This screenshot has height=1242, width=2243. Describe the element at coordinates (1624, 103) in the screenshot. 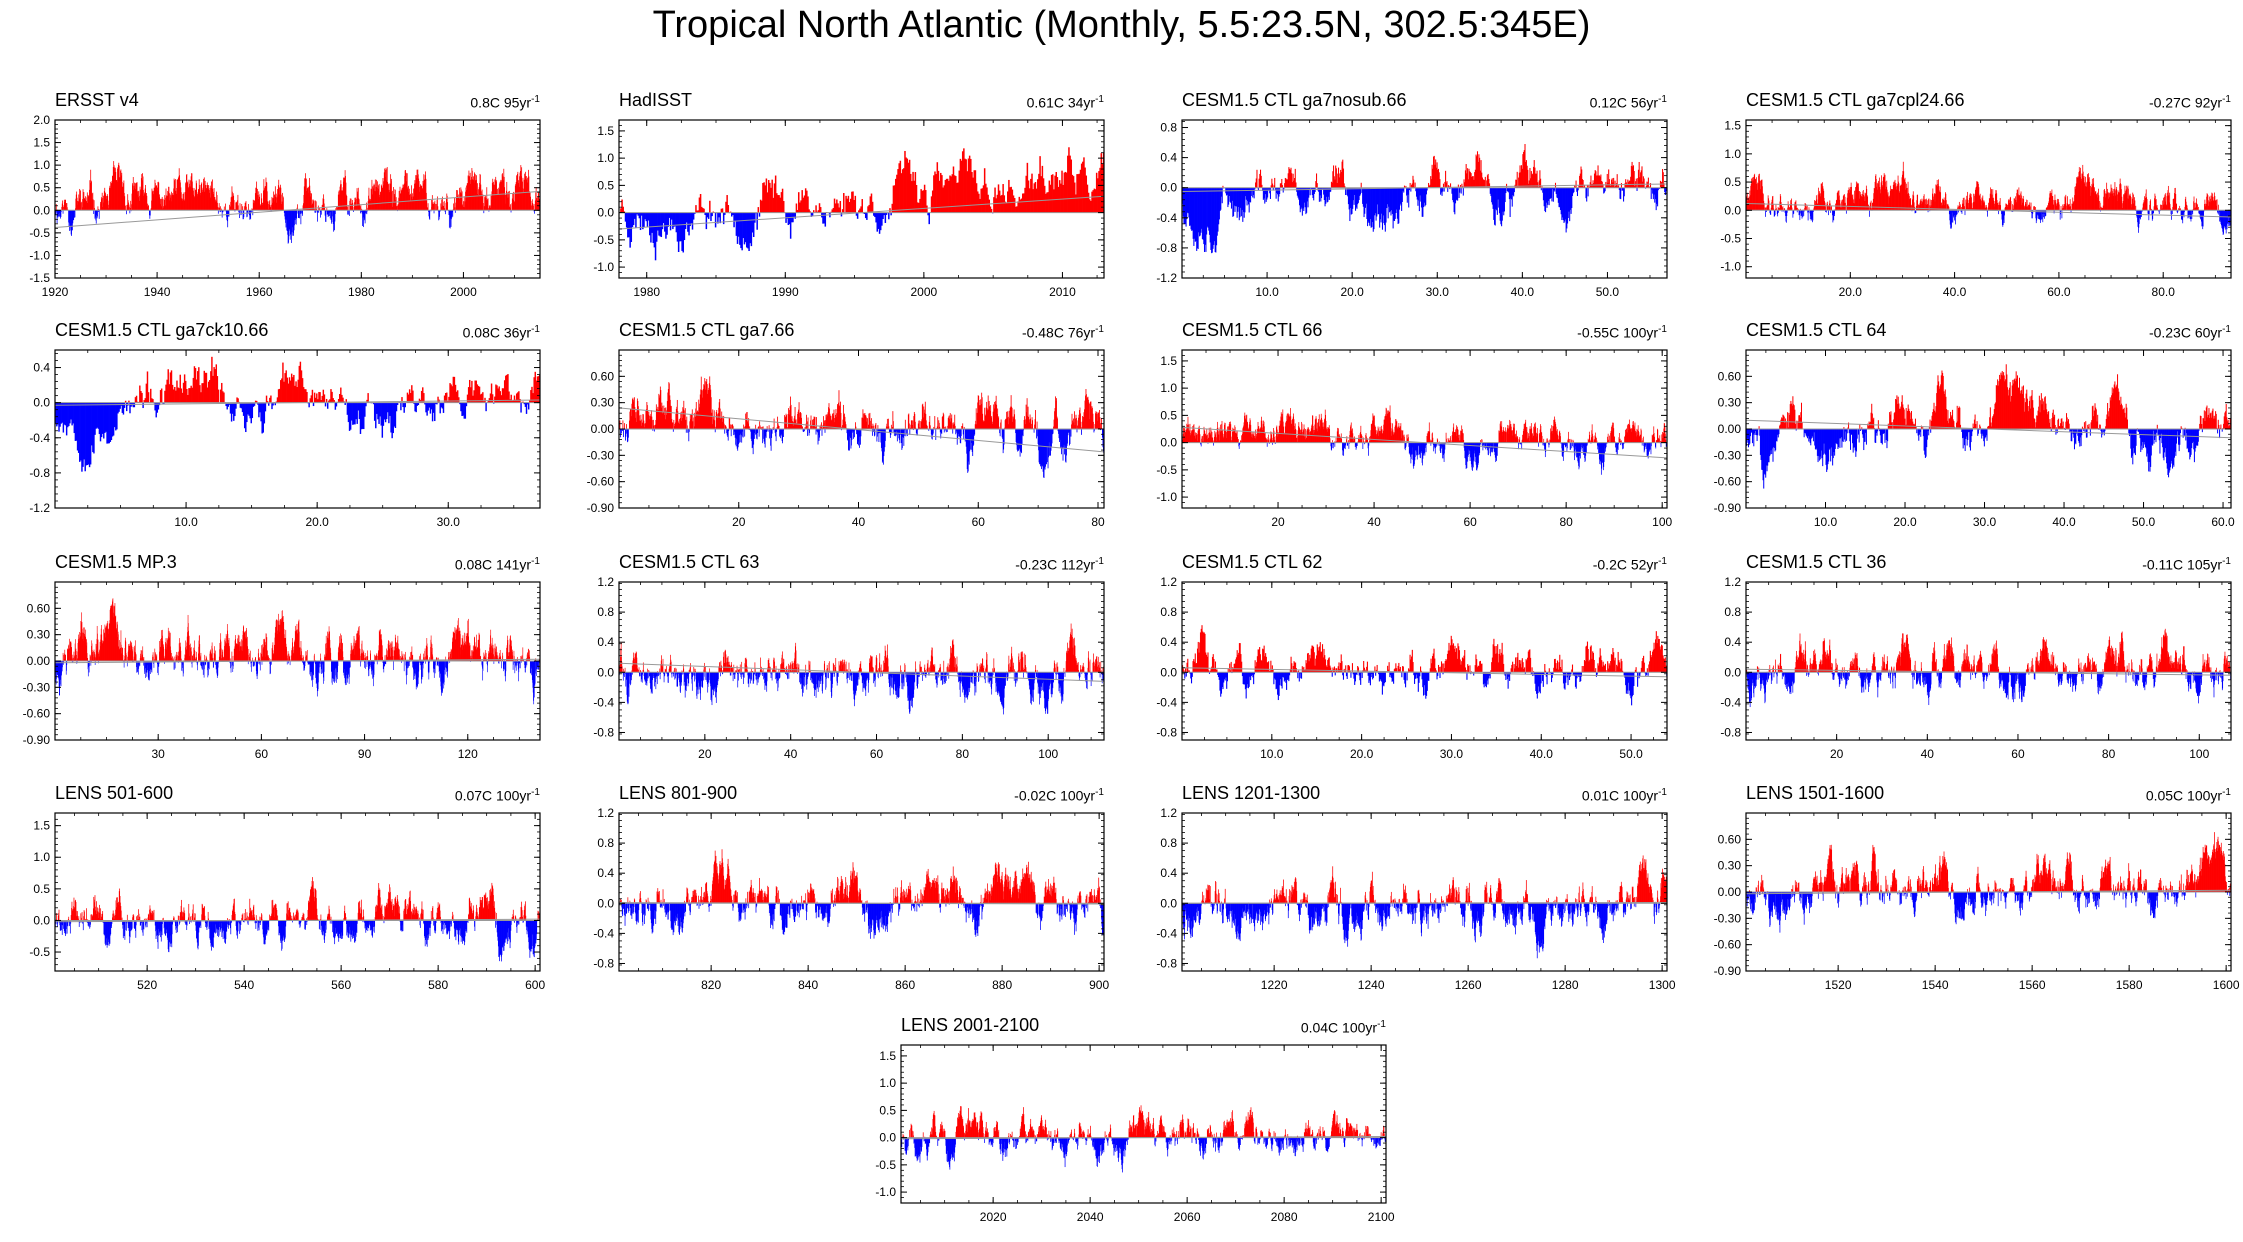

I see `trend-value: 0.12C 56yr` at that location.